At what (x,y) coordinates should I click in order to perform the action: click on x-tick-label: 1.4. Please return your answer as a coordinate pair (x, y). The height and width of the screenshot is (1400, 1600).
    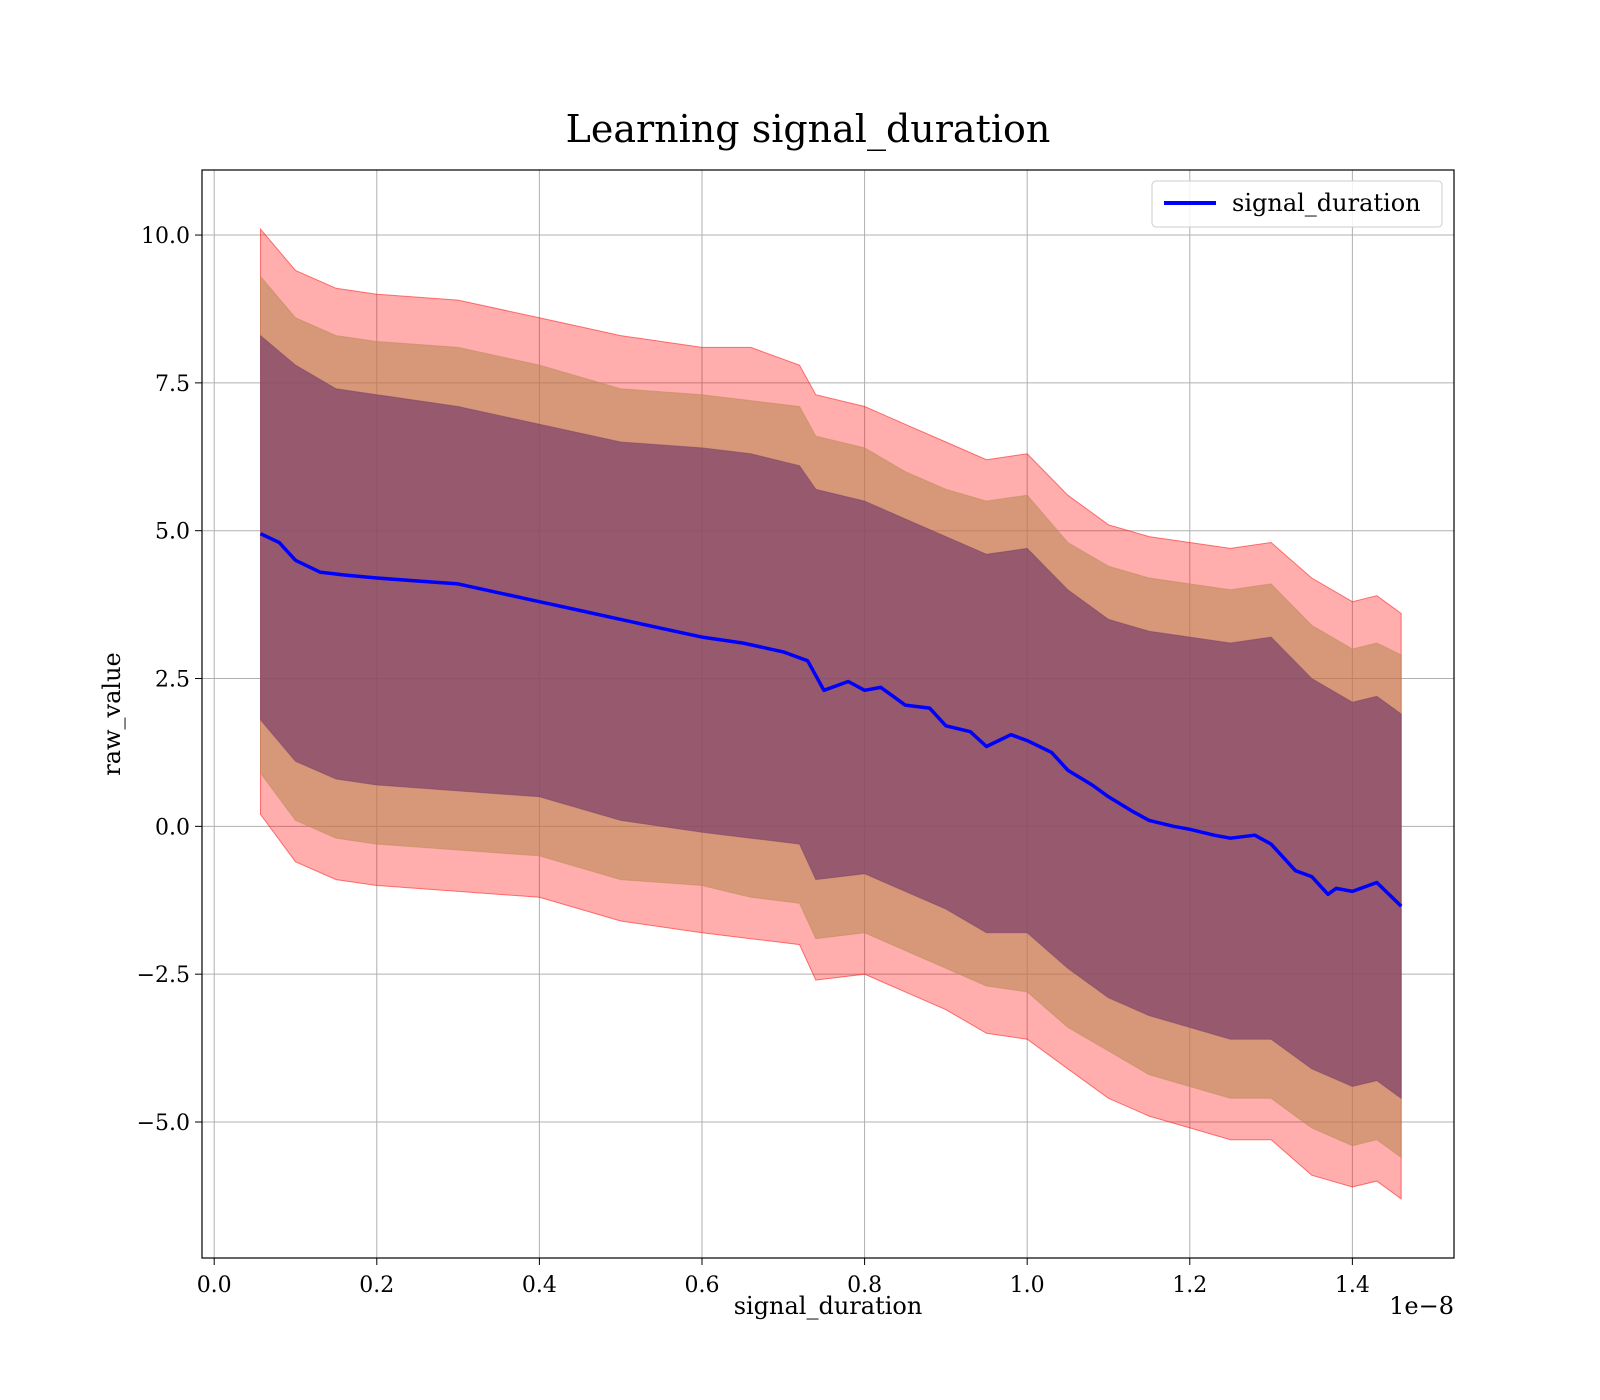
    Looking at the image, I should click on (1352, 1285).